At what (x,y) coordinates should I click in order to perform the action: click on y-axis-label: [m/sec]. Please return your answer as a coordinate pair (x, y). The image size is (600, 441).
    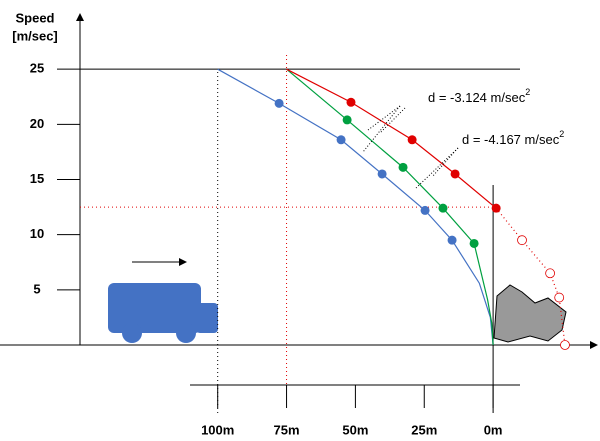
    Looking at the image, I should click on (35, 35).